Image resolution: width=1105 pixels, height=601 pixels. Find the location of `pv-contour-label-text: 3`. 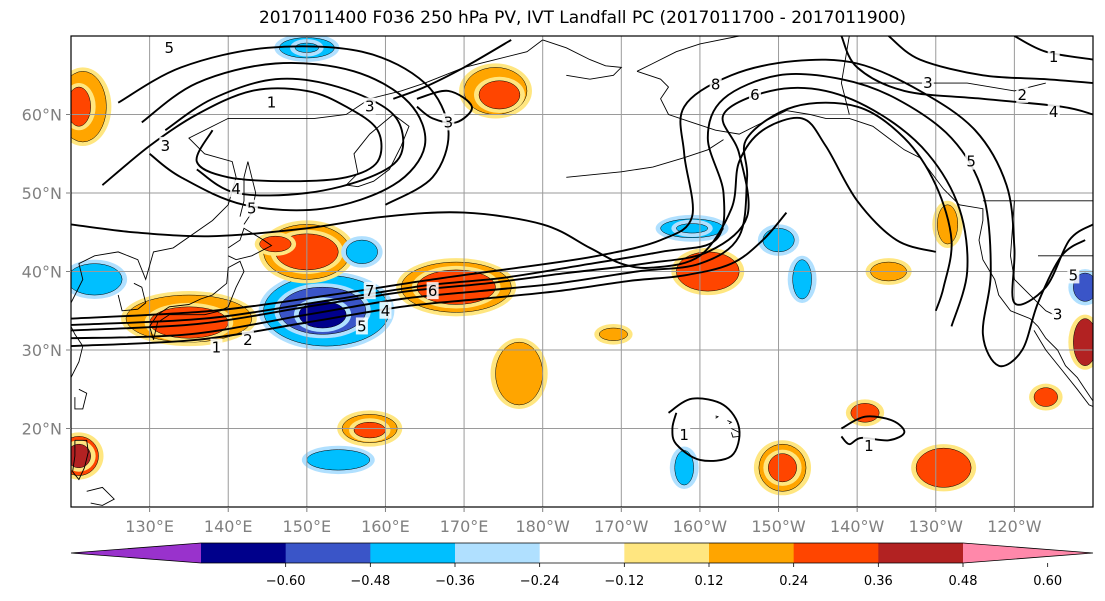

pv-contour-label-text: 3 is located at coordinates (370, 107).